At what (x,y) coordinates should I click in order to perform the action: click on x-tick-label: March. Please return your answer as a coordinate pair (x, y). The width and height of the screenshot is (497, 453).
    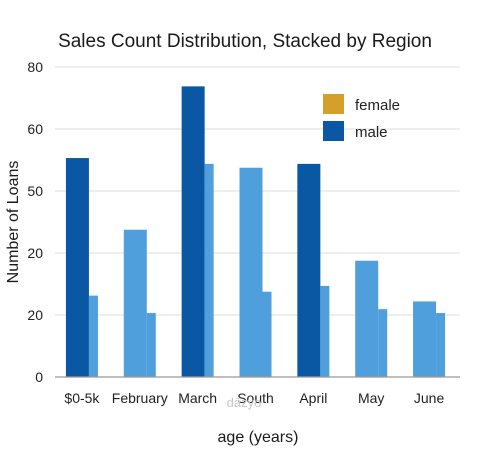
    Looking at the image, I should click on (197, 398).